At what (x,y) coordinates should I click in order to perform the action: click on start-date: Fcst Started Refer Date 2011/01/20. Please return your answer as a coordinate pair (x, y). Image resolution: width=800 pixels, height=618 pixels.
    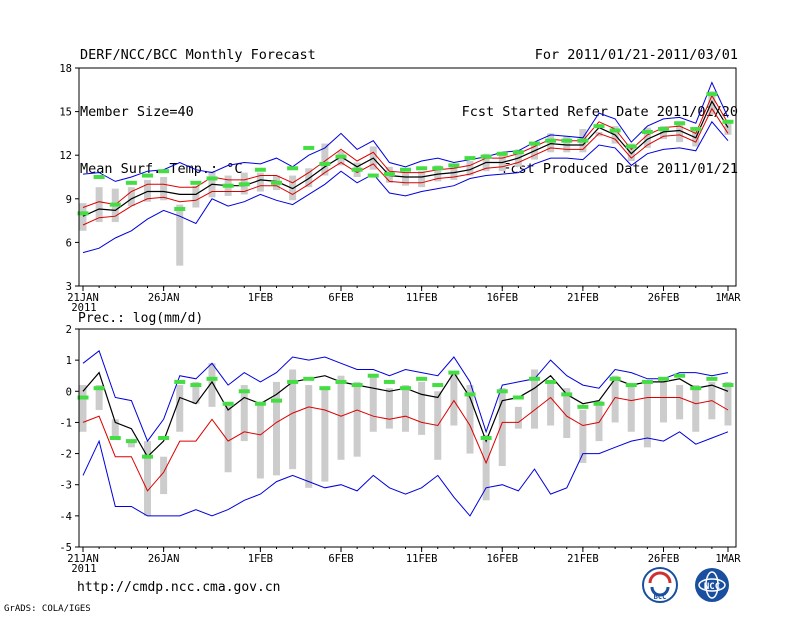
    Looking at the image, I should click on (599, 112).